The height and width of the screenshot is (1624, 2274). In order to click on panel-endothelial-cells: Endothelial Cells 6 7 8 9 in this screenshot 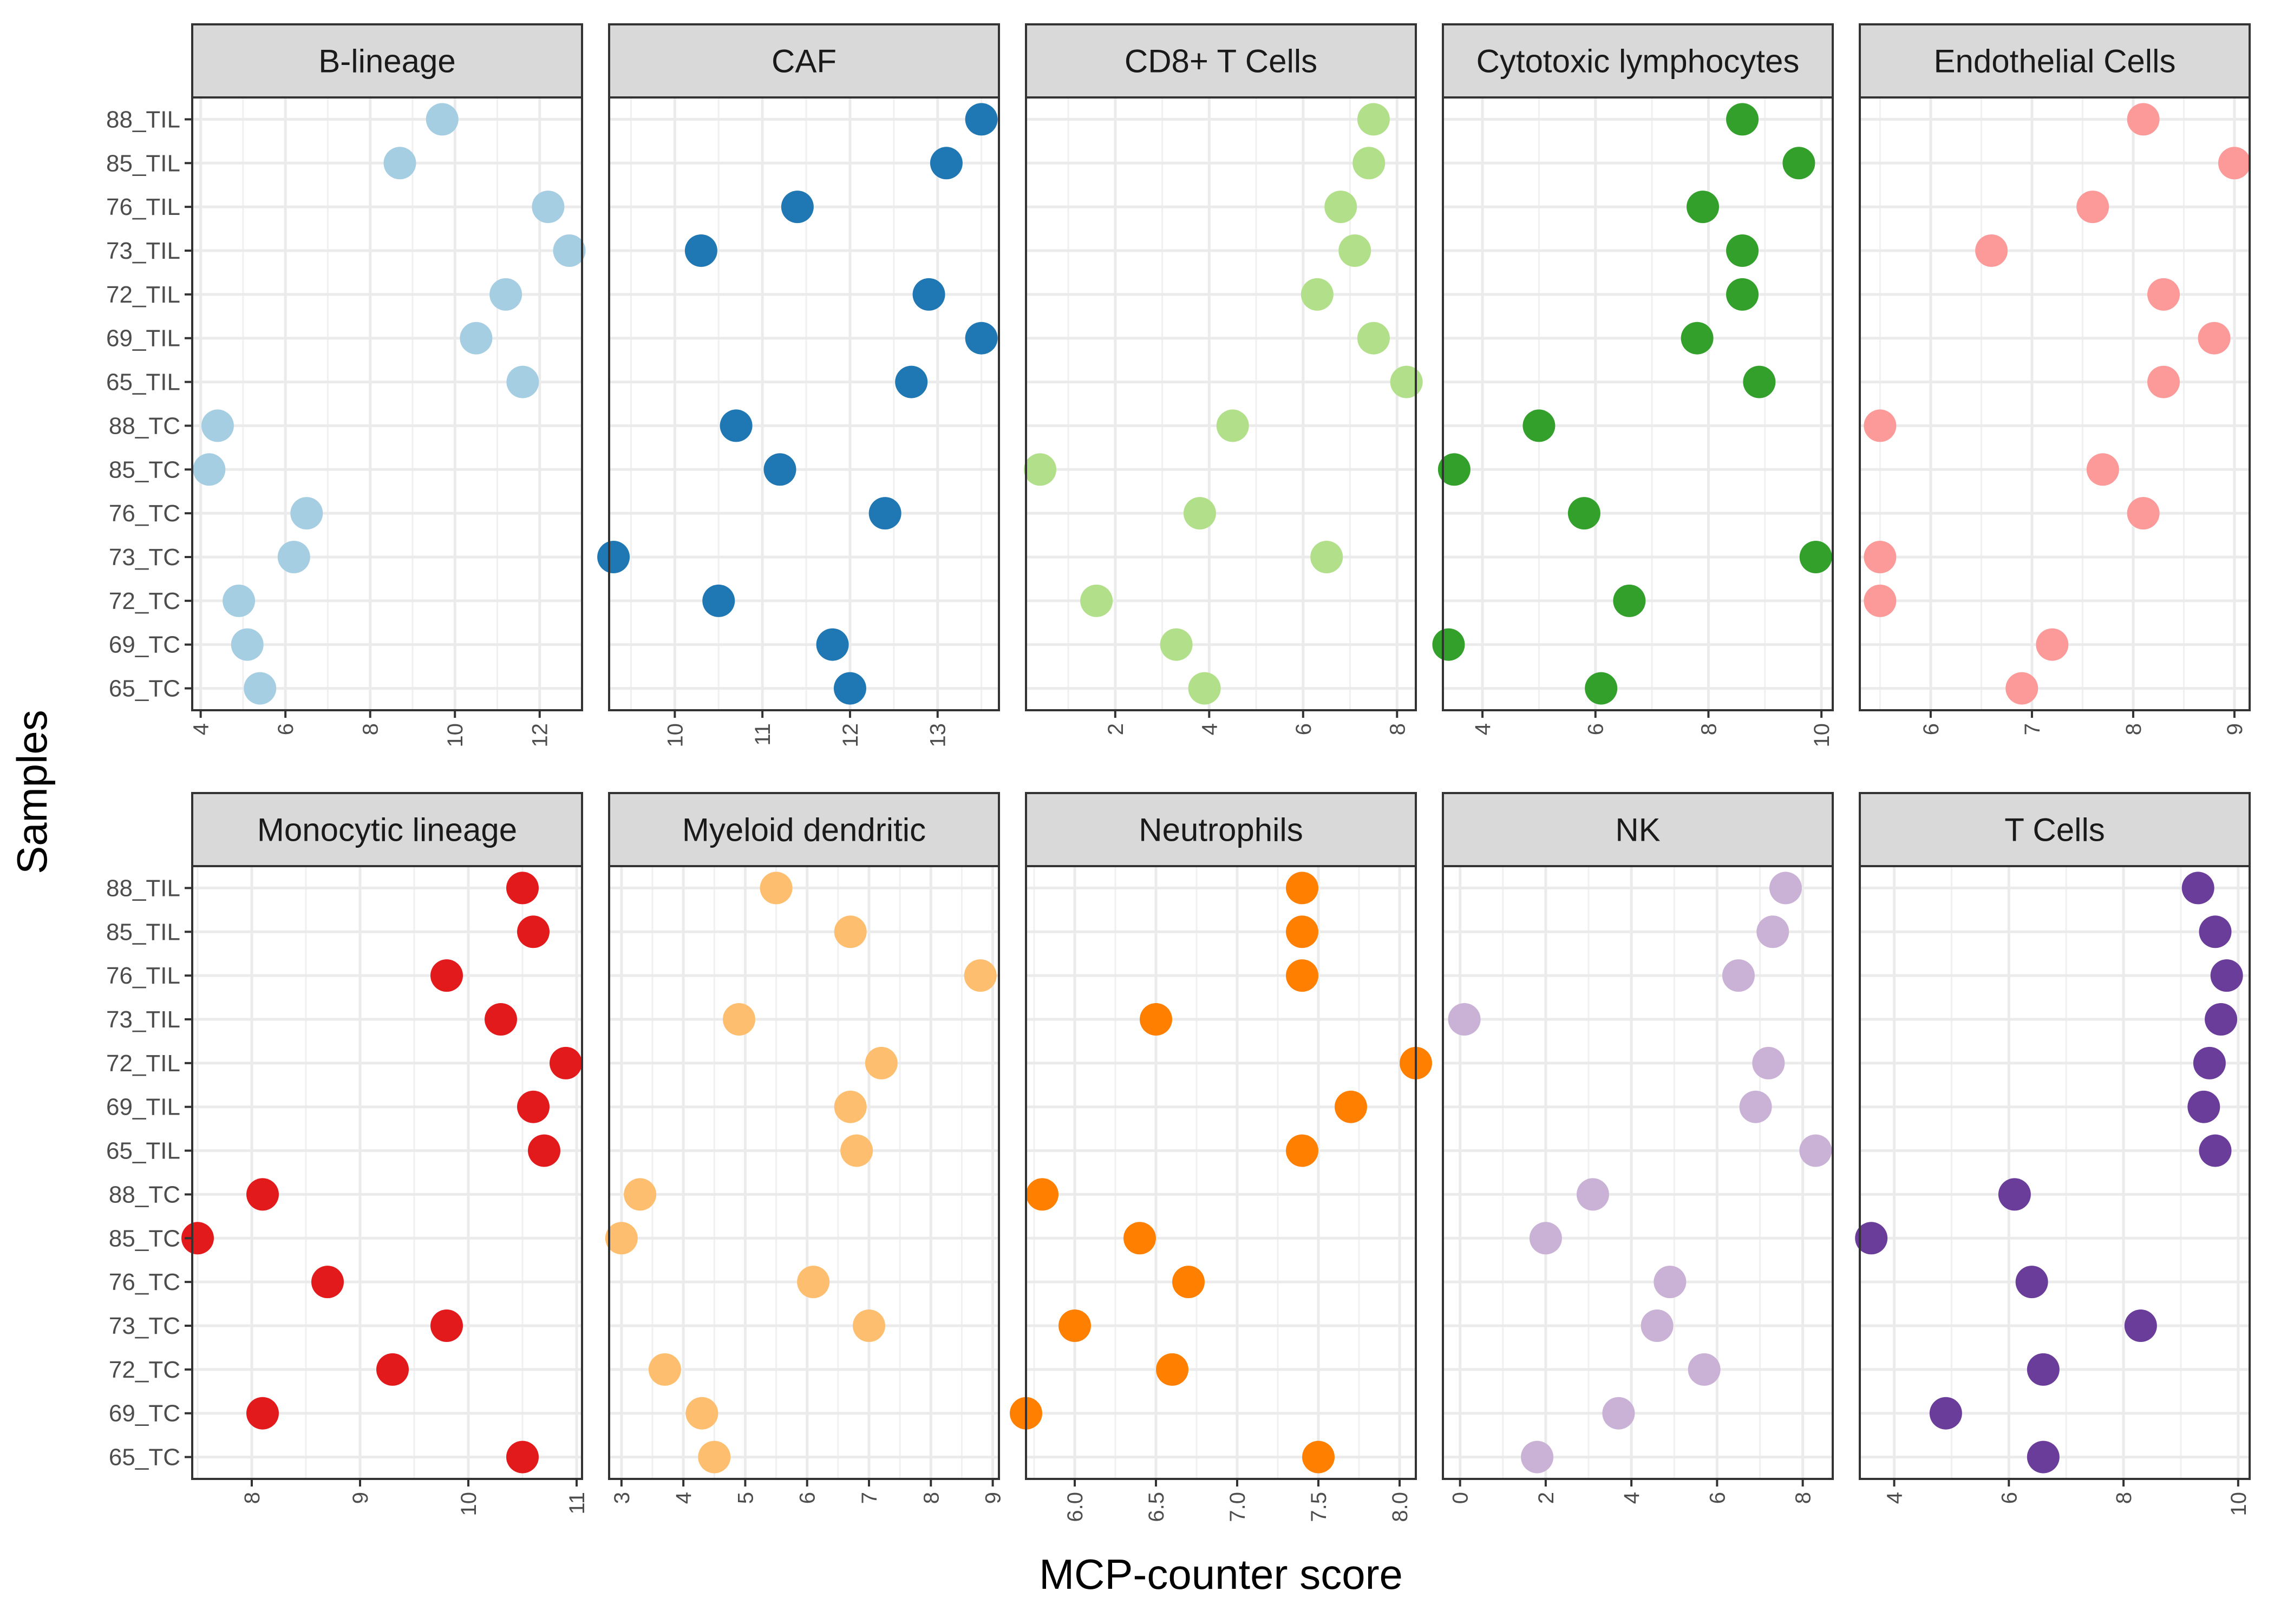, I will do `click(2055, 379)`.